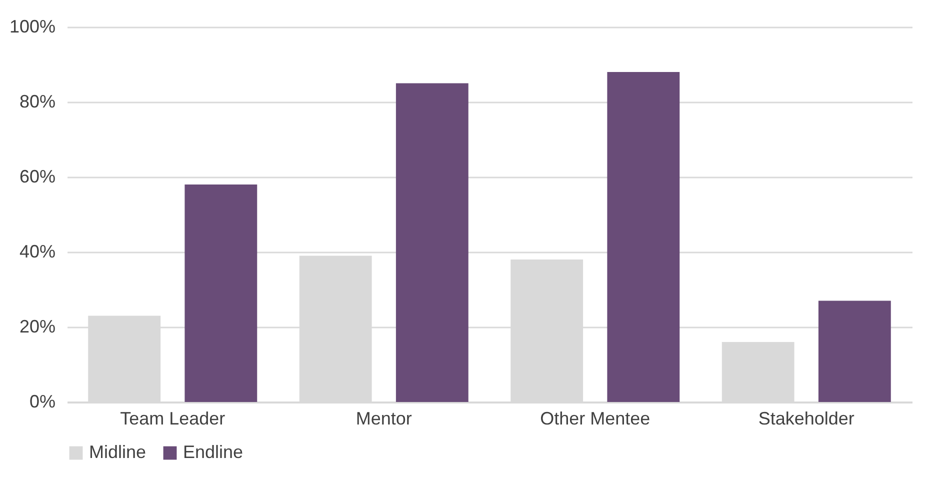 The height and width of the screenshot is (488, 942). I want to click on y-tick-label: 0%, so click(42, 402).